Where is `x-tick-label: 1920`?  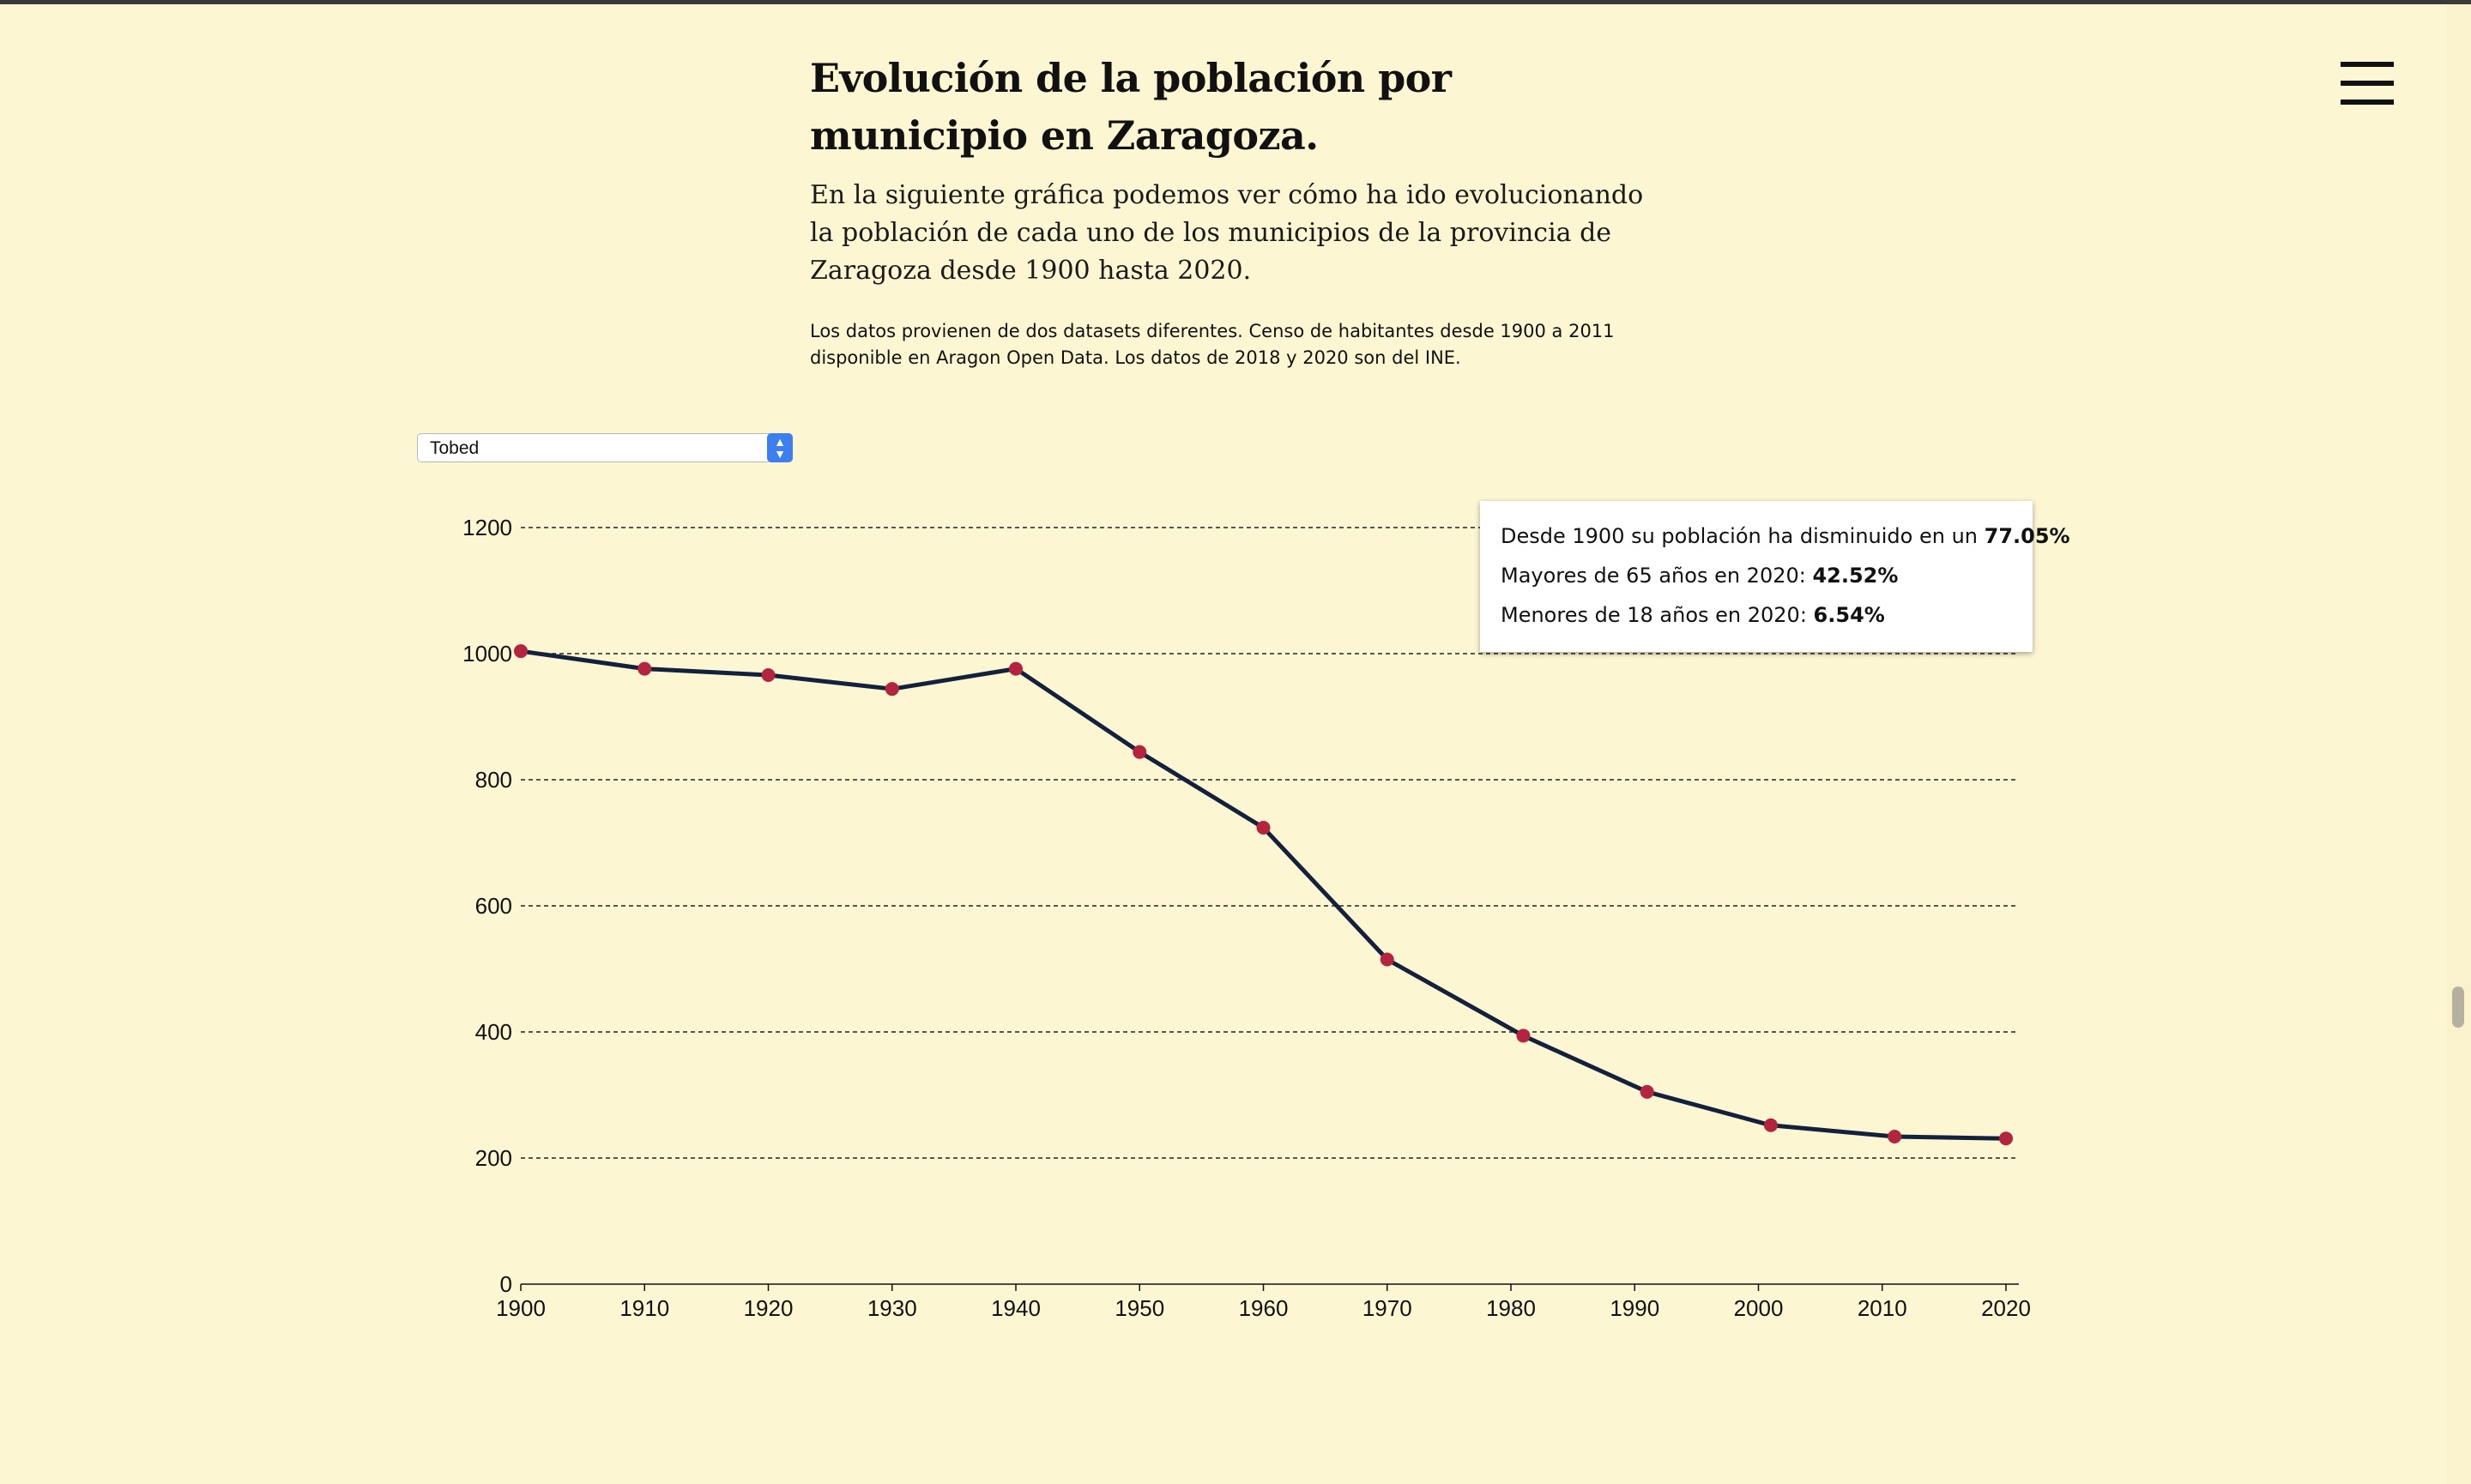 x-tick-label: 1920 is located at coordinates (769, 1308).